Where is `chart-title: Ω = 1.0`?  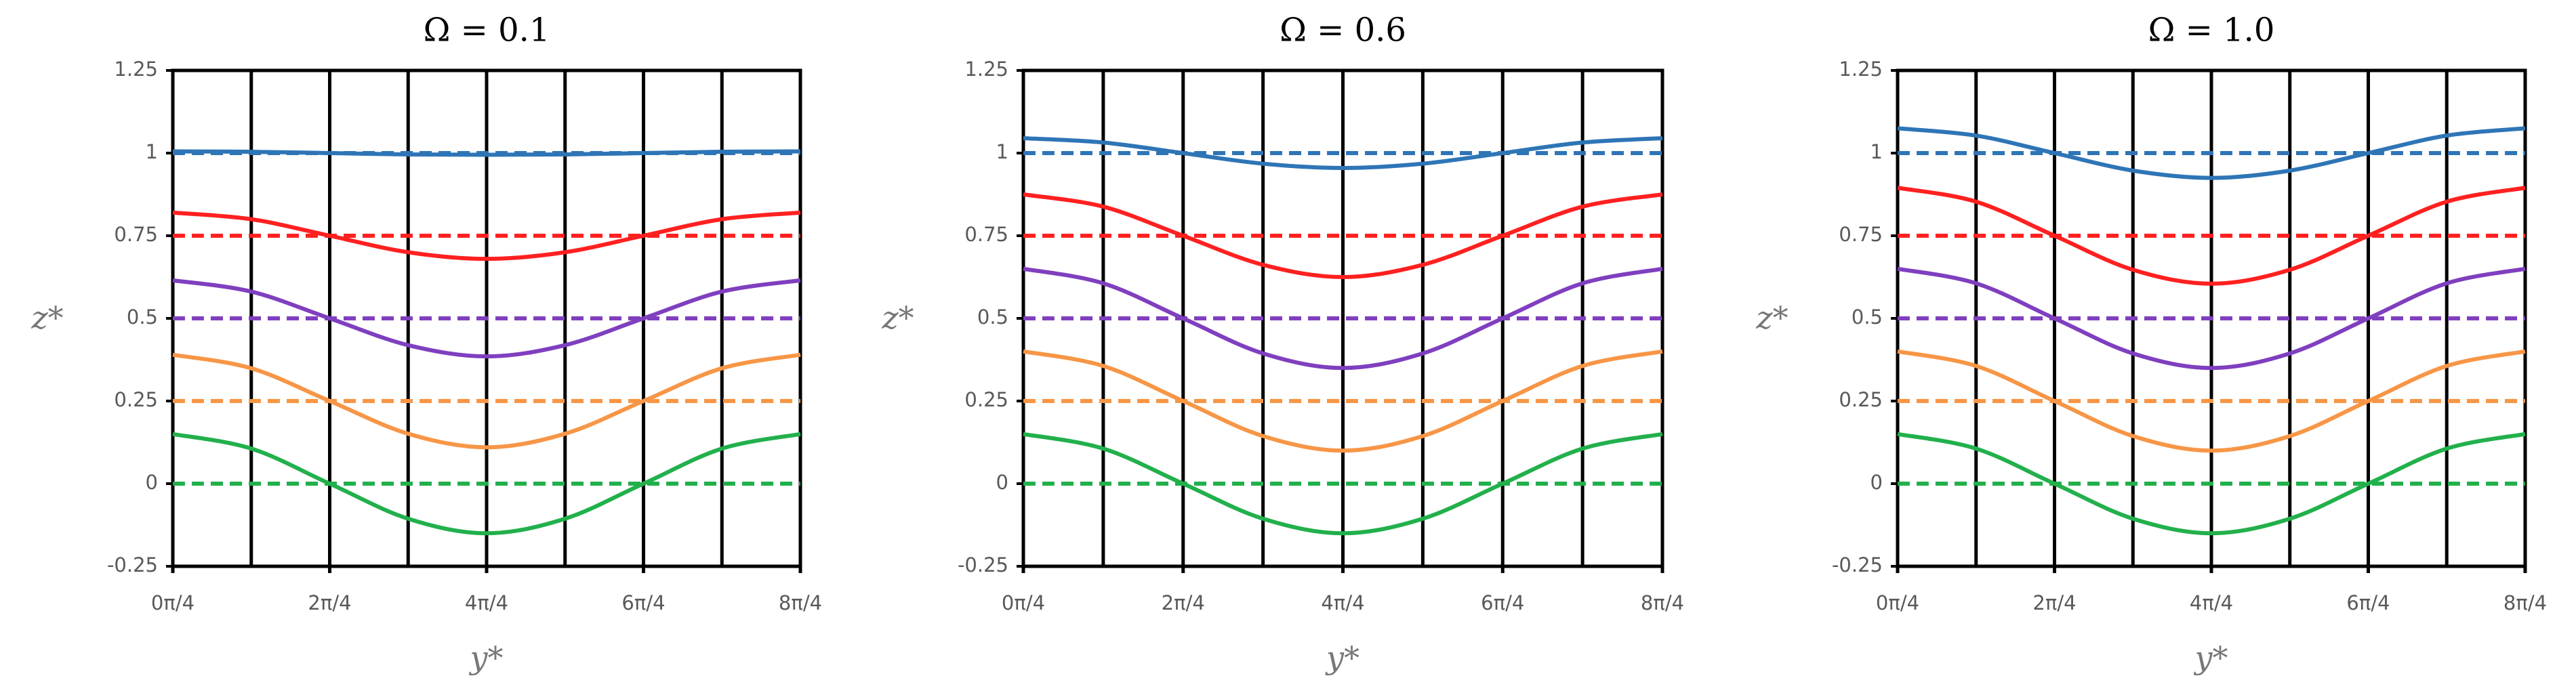 chart-title: Ω = 1.0 is located at coordinates (2211, 31).